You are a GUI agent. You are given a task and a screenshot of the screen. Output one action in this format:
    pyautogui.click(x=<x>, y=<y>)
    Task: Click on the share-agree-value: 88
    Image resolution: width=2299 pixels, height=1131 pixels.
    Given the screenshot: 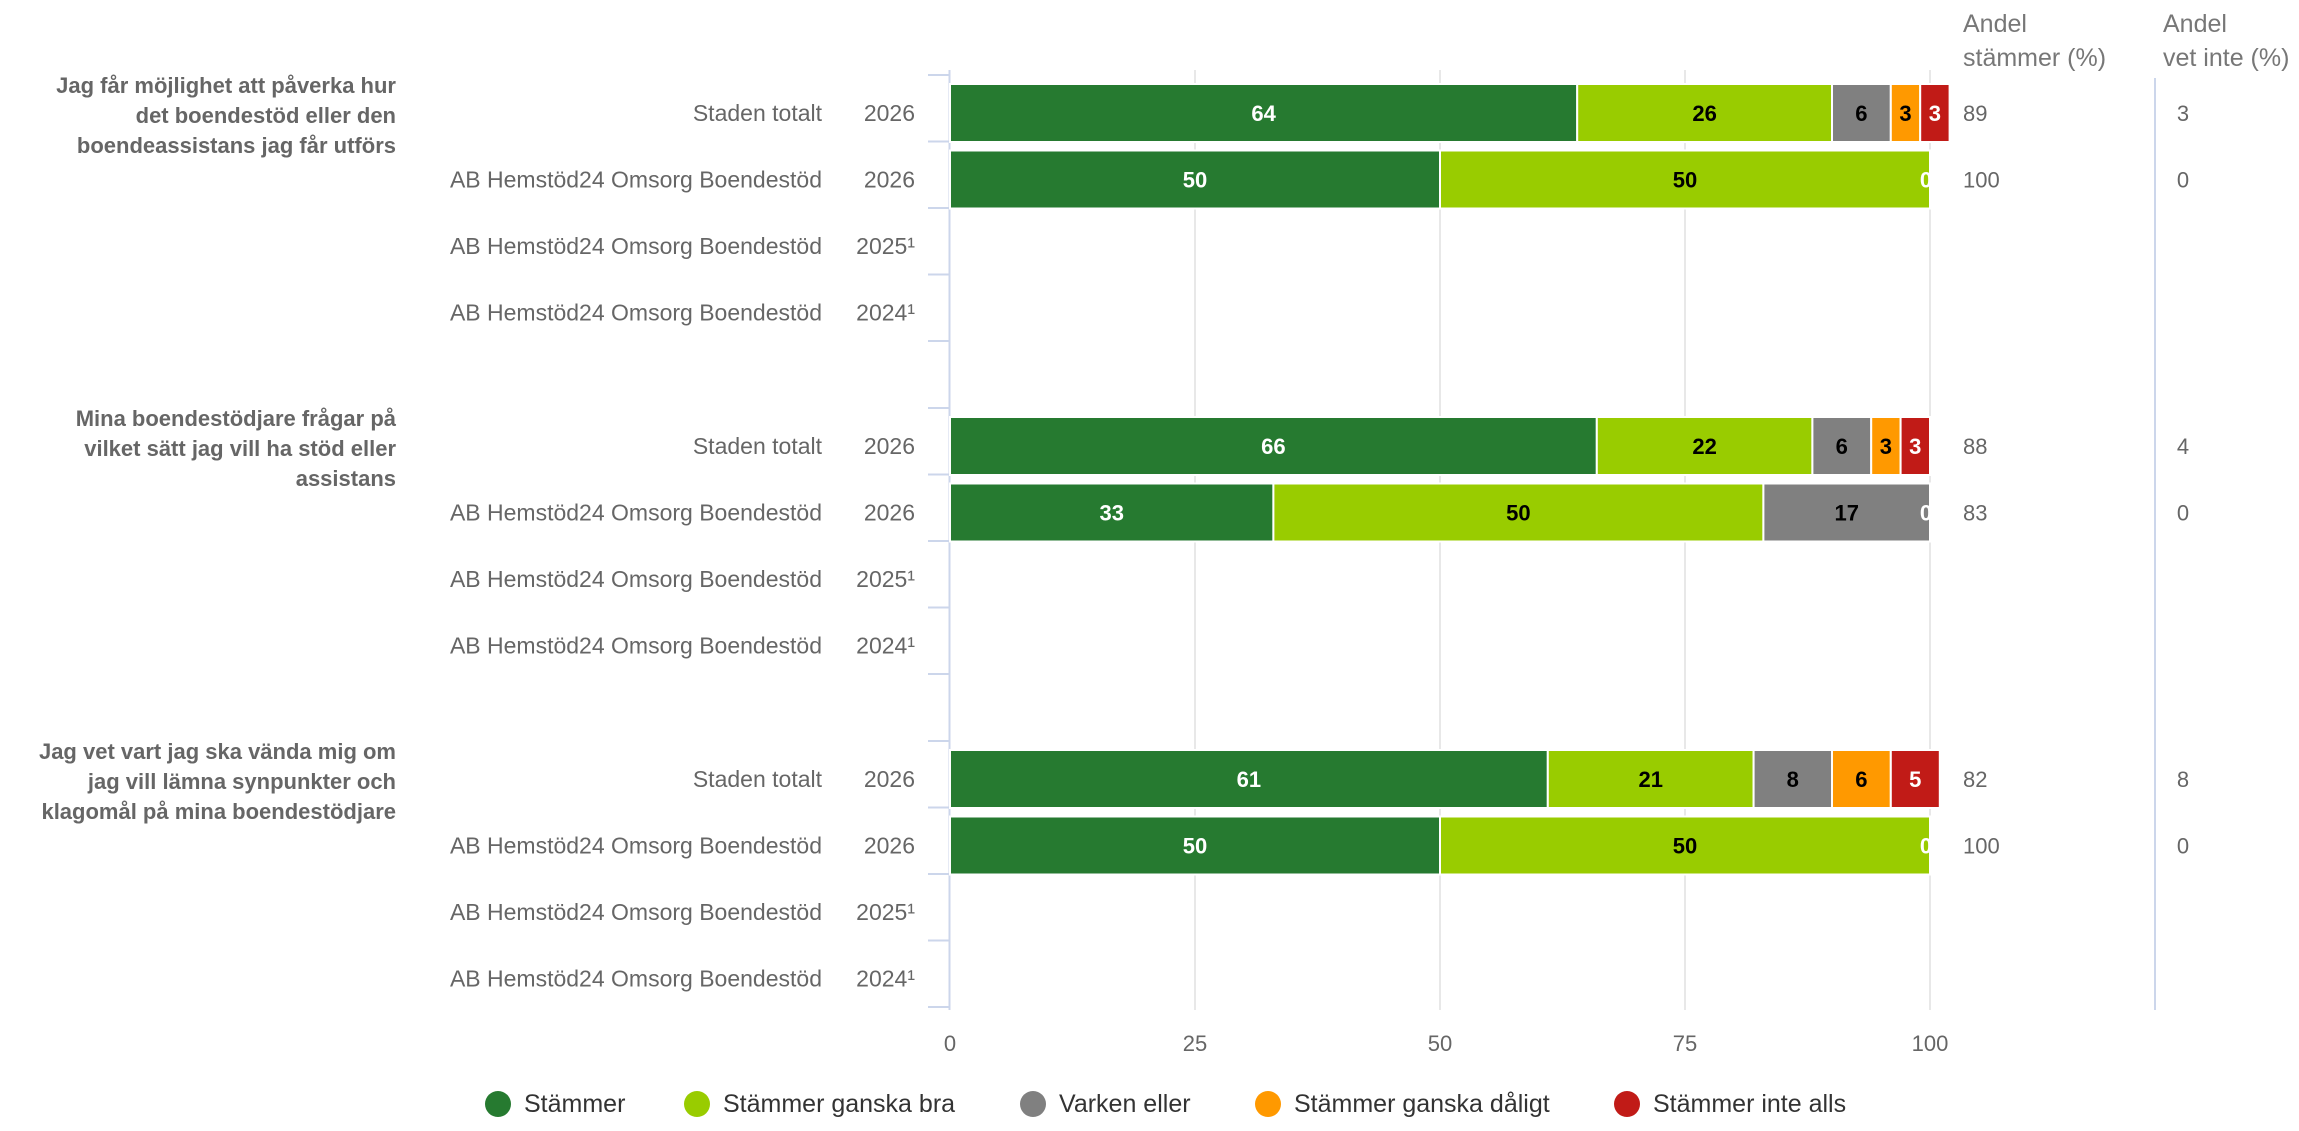 What is the action you would take?
    pyautogui.click(x=1975, y=446)
    